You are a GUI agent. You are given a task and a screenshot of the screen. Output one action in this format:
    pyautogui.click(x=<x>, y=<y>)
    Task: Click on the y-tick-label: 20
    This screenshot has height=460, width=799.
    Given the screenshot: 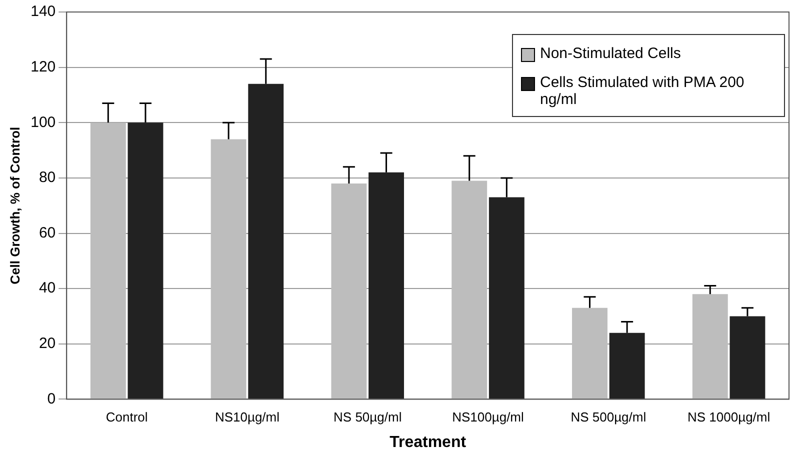 What is the action you would take?
    pyautogui.click(x=47, y=343)
    